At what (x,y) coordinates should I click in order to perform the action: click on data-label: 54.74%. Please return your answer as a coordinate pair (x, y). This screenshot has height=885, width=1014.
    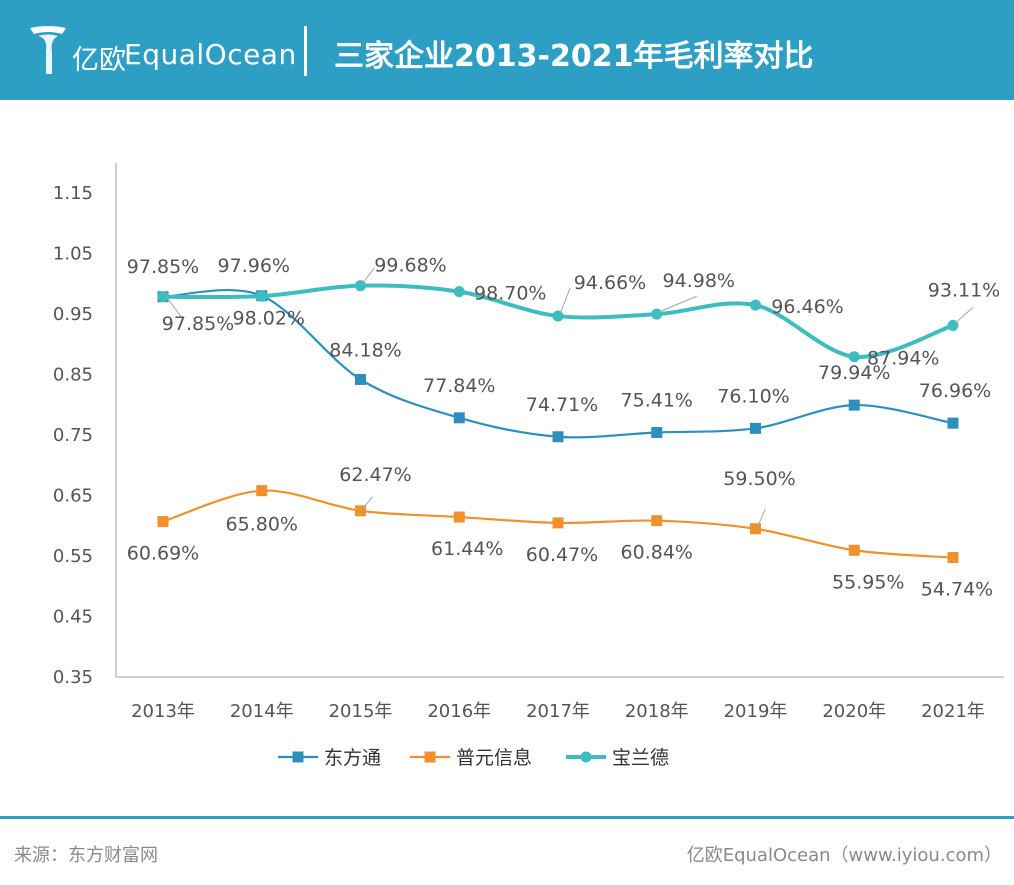
    Looking at the image, I should click on (957, 590).